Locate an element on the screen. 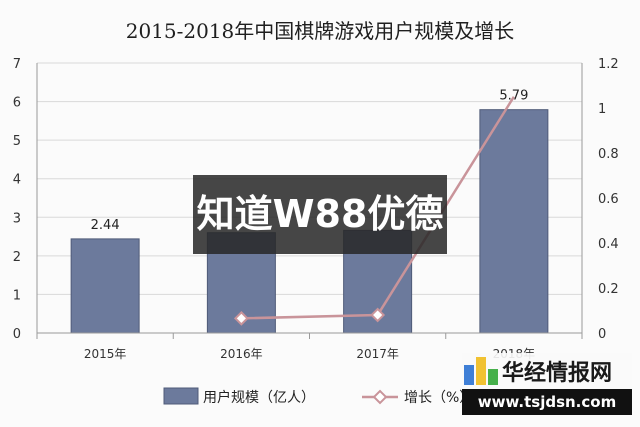  y-left-tick-label: 4 is located at coordinates (17, 180).